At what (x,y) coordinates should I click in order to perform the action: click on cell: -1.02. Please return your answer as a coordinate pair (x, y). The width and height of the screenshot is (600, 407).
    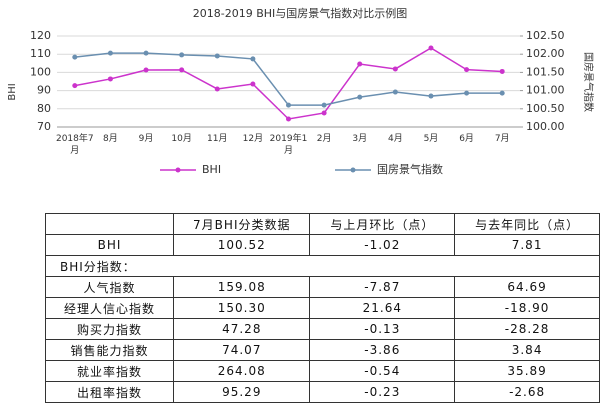
    Looking at the image, I should click on (382, 245).